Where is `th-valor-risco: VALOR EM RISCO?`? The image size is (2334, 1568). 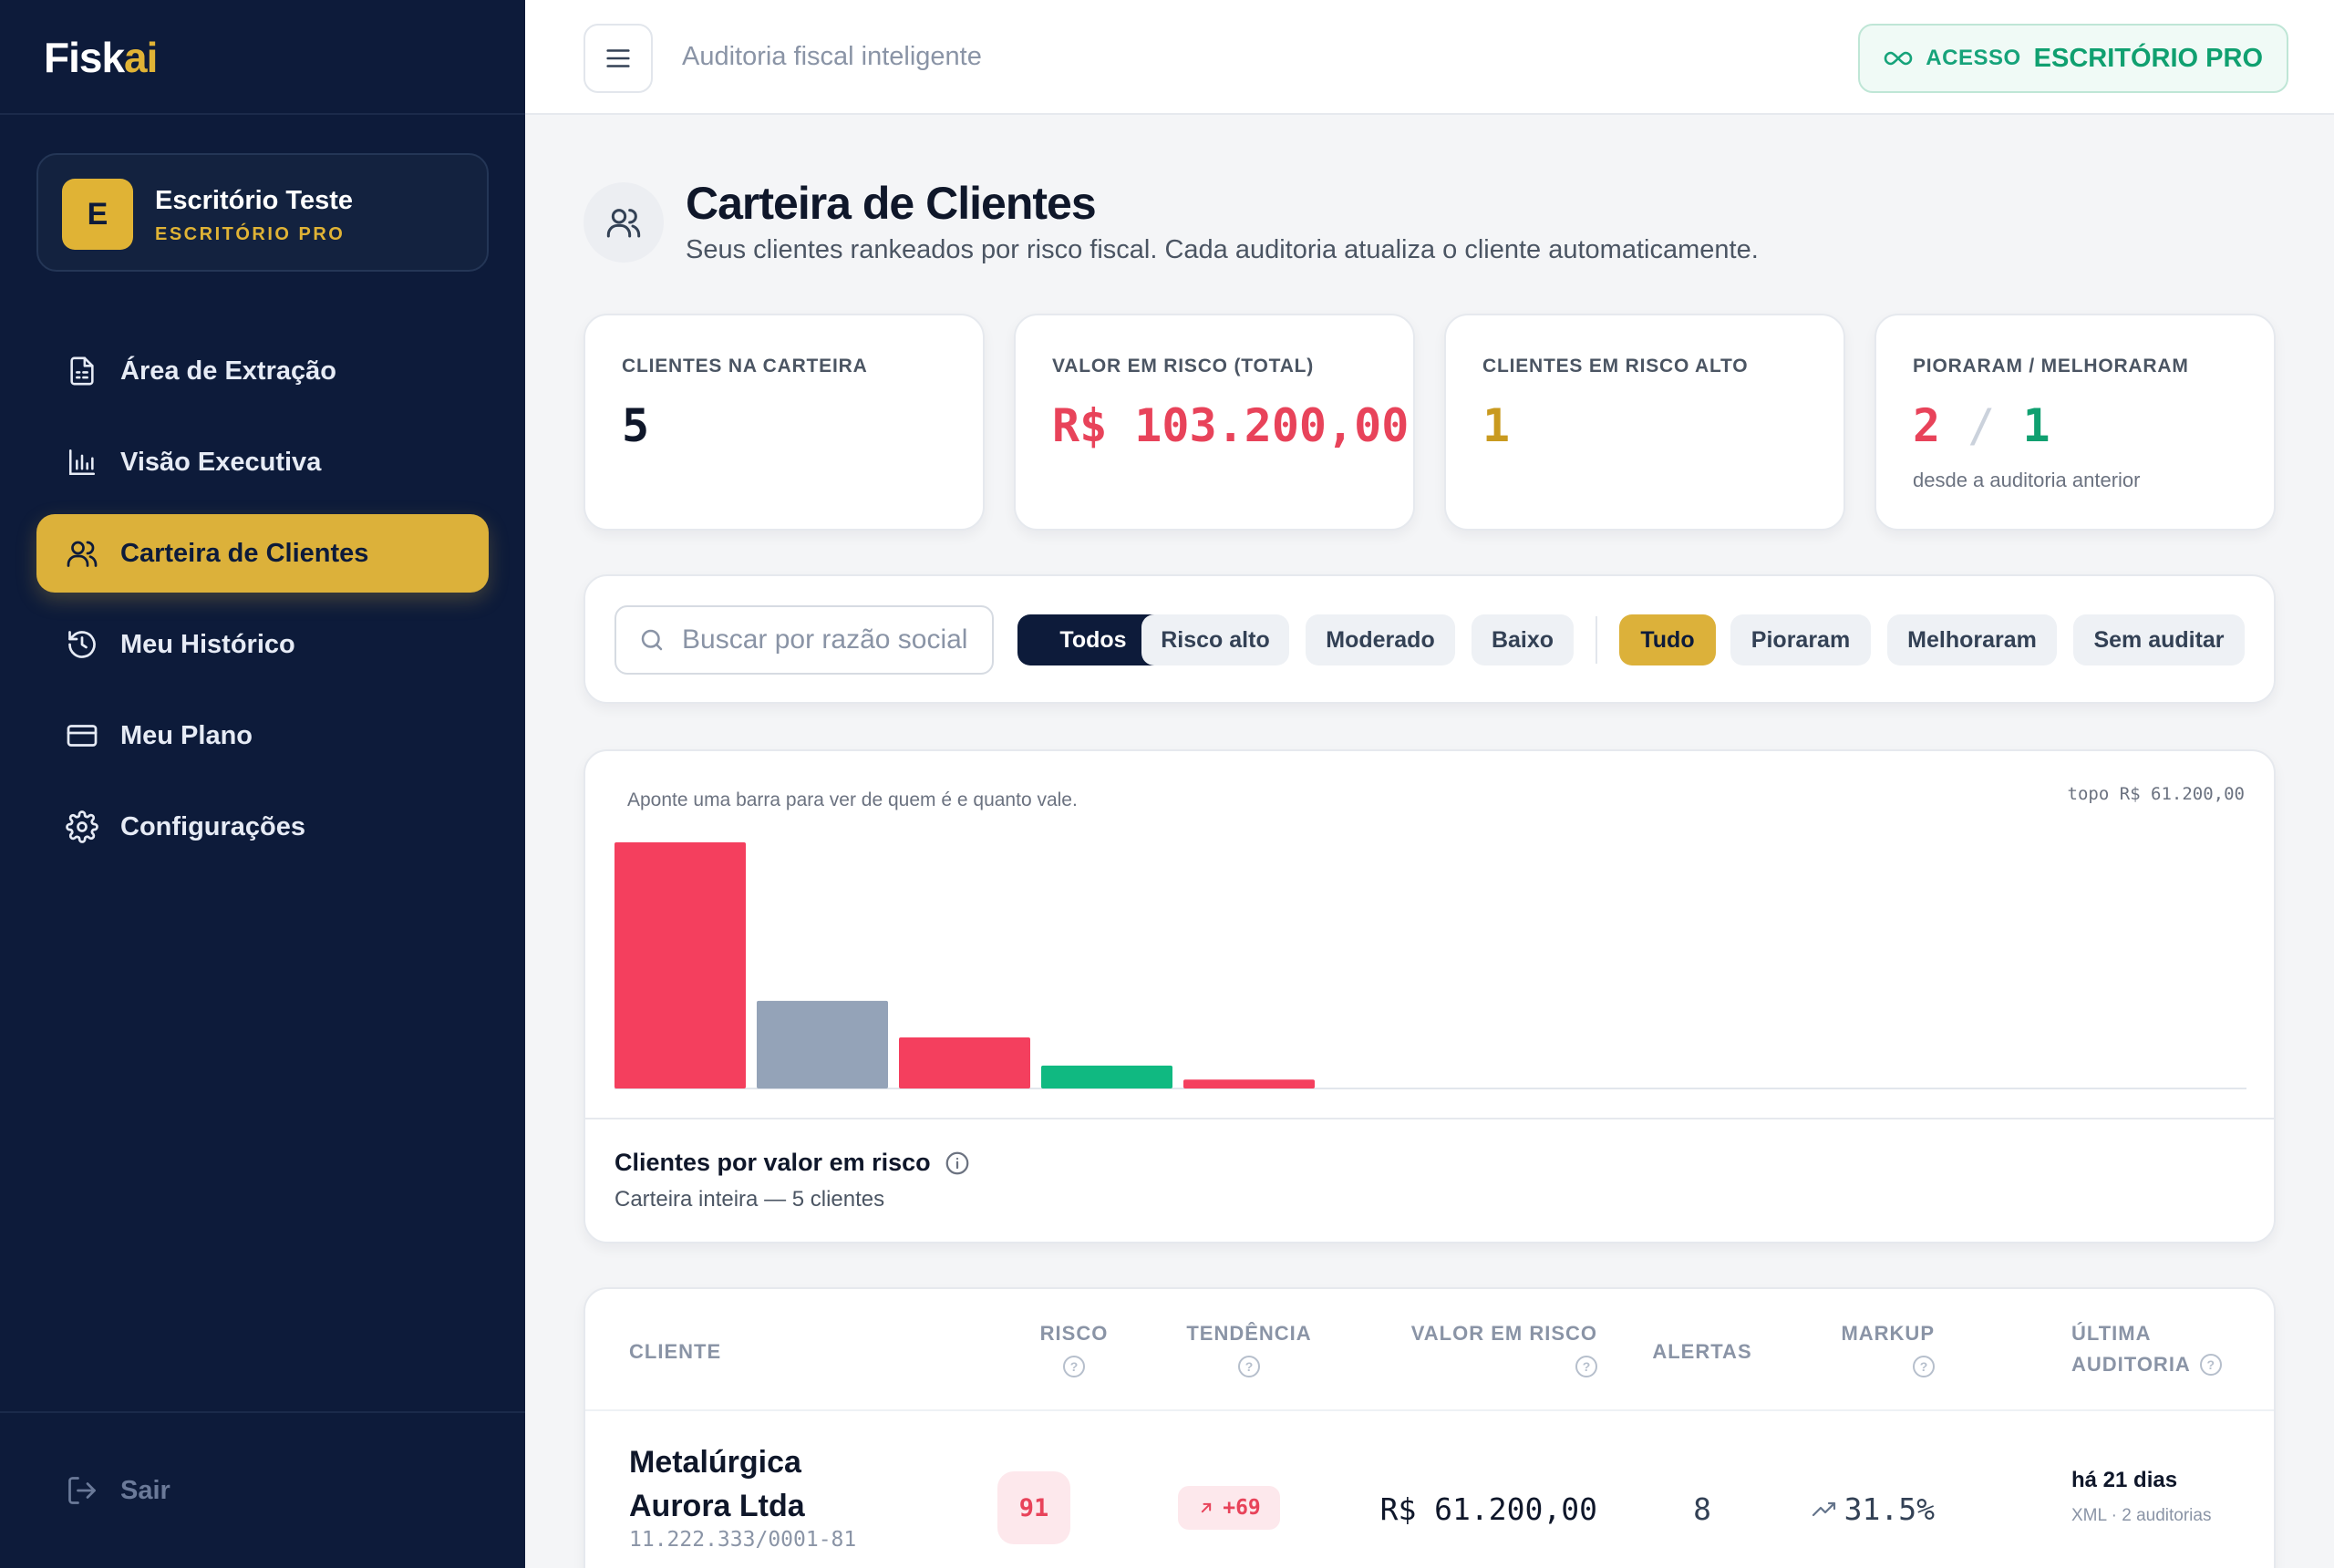
th-valor-risco: VALOR EM RISCO? is located at coordinates (1483, 1349).